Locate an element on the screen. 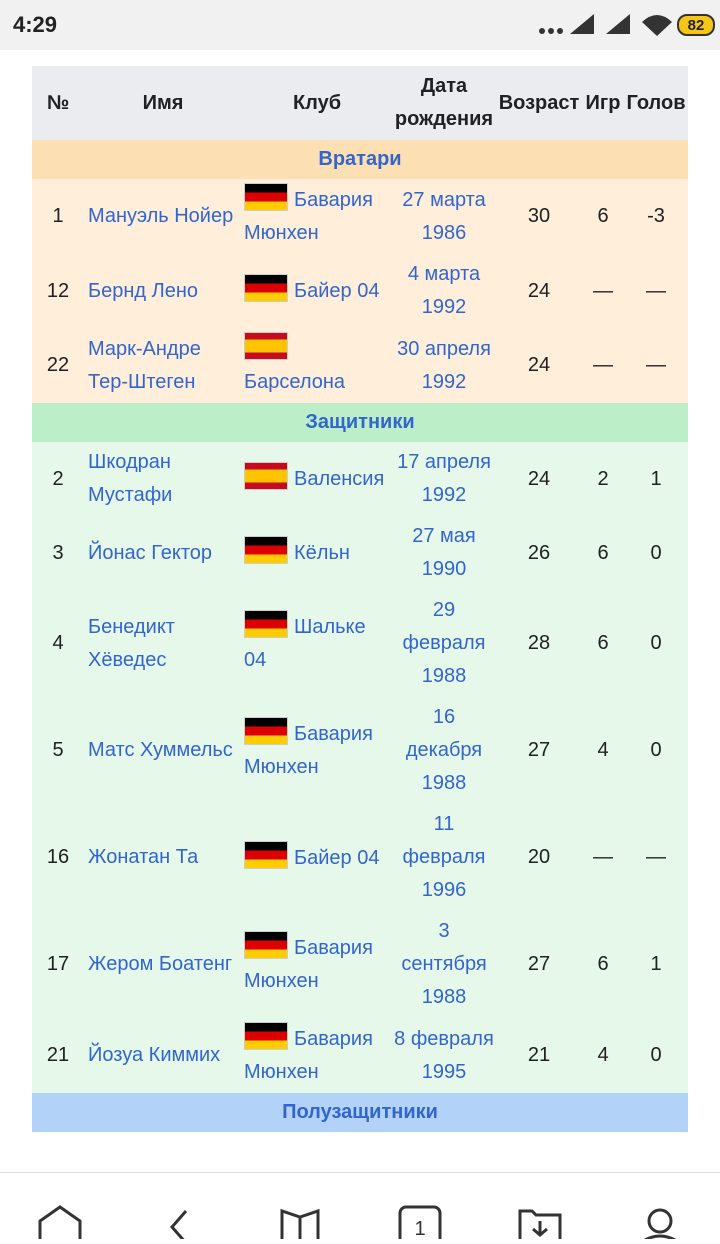 The width and height of the screenshot is (720, 1244). battery-level: 82 is located at coordinates (696, 25).